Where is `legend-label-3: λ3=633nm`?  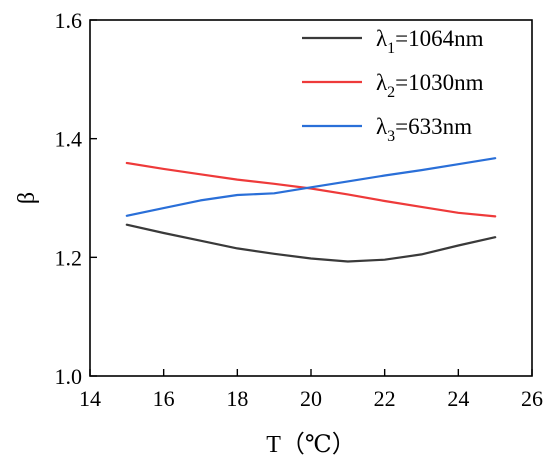 legend-label-3: λ3=633nm is located at coordinates (424, 129).